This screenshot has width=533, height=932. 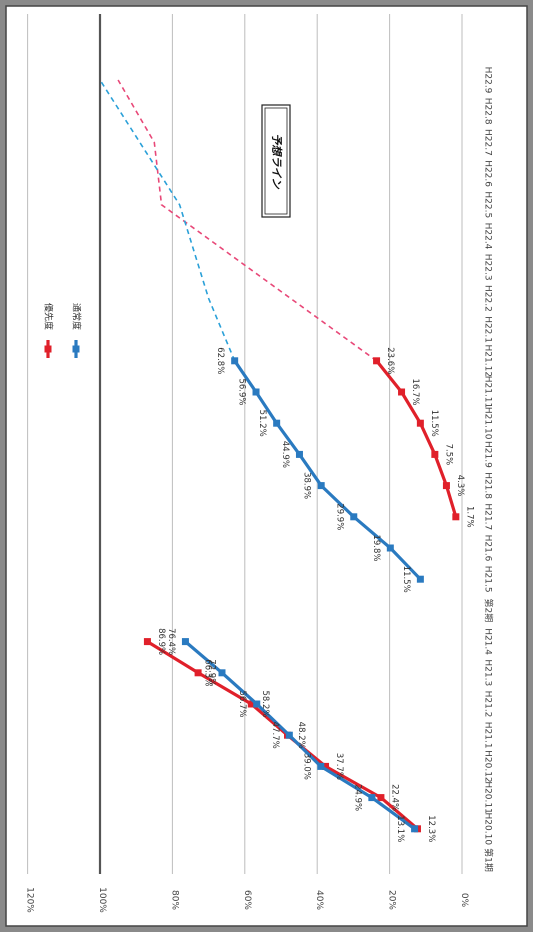 What do you see at coordinates (247, 900) in the screenshot?
I see `value-tick-label: 60%` at bounding box center [247, 900].